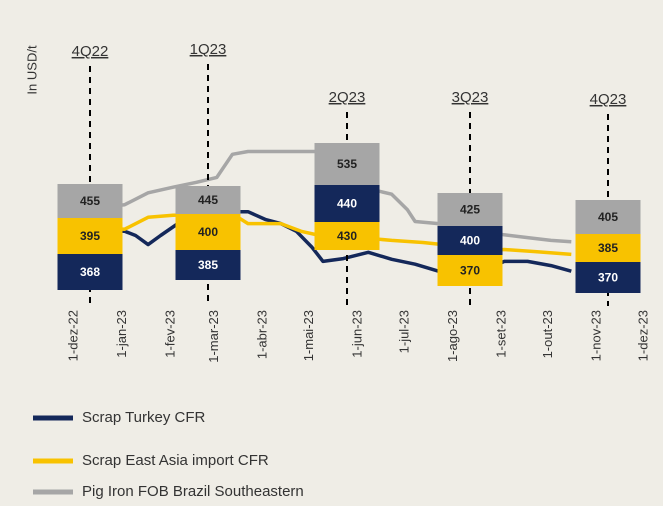 The width and height of the screenshot is (663, 506). What do you see at coordinates (144, 417) in the screenshot?
I see `legend-label: Scrap Turkey CFR` at bounding box center [144, 417].